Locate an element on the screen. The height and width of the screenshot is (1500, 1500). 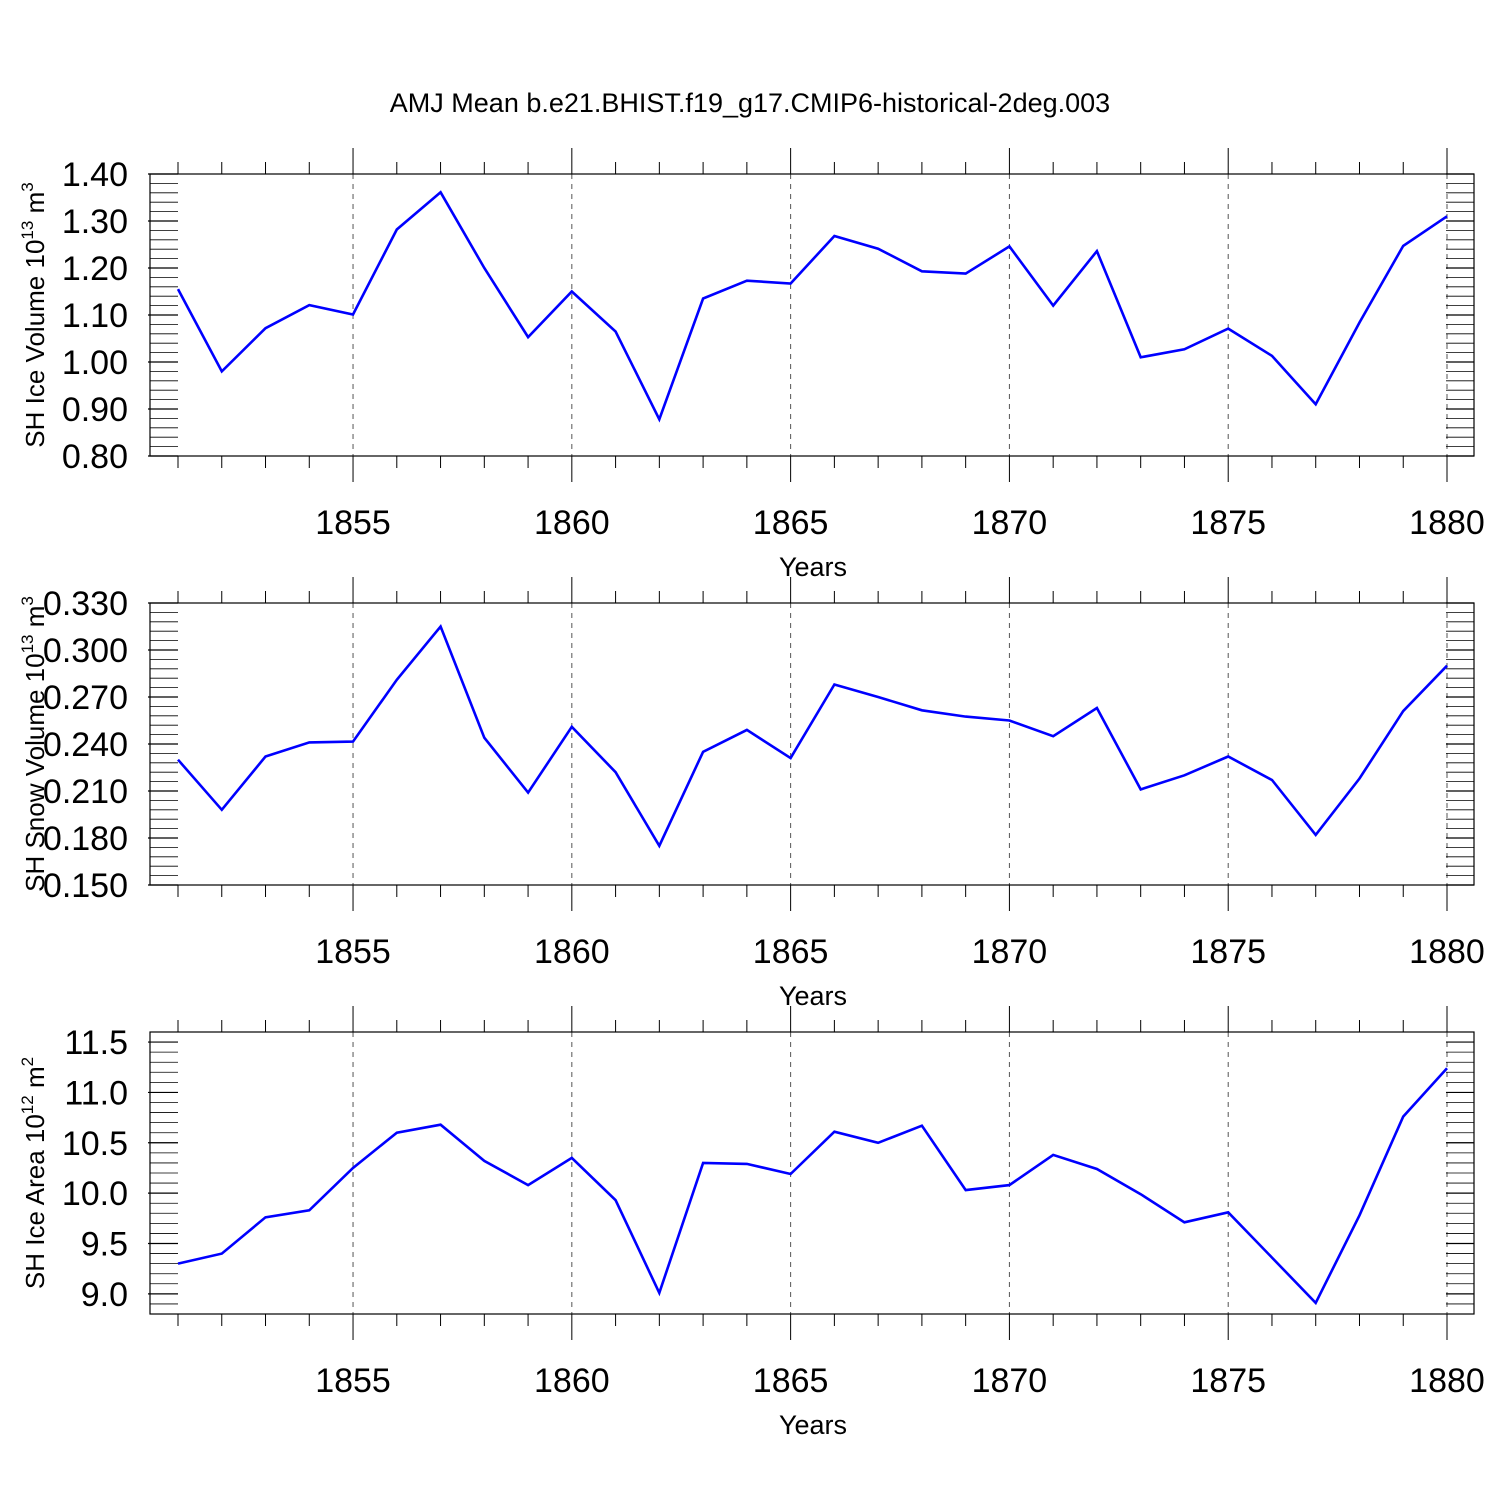
y-tick-label: 0.180 is located at coordinates (85, 839).